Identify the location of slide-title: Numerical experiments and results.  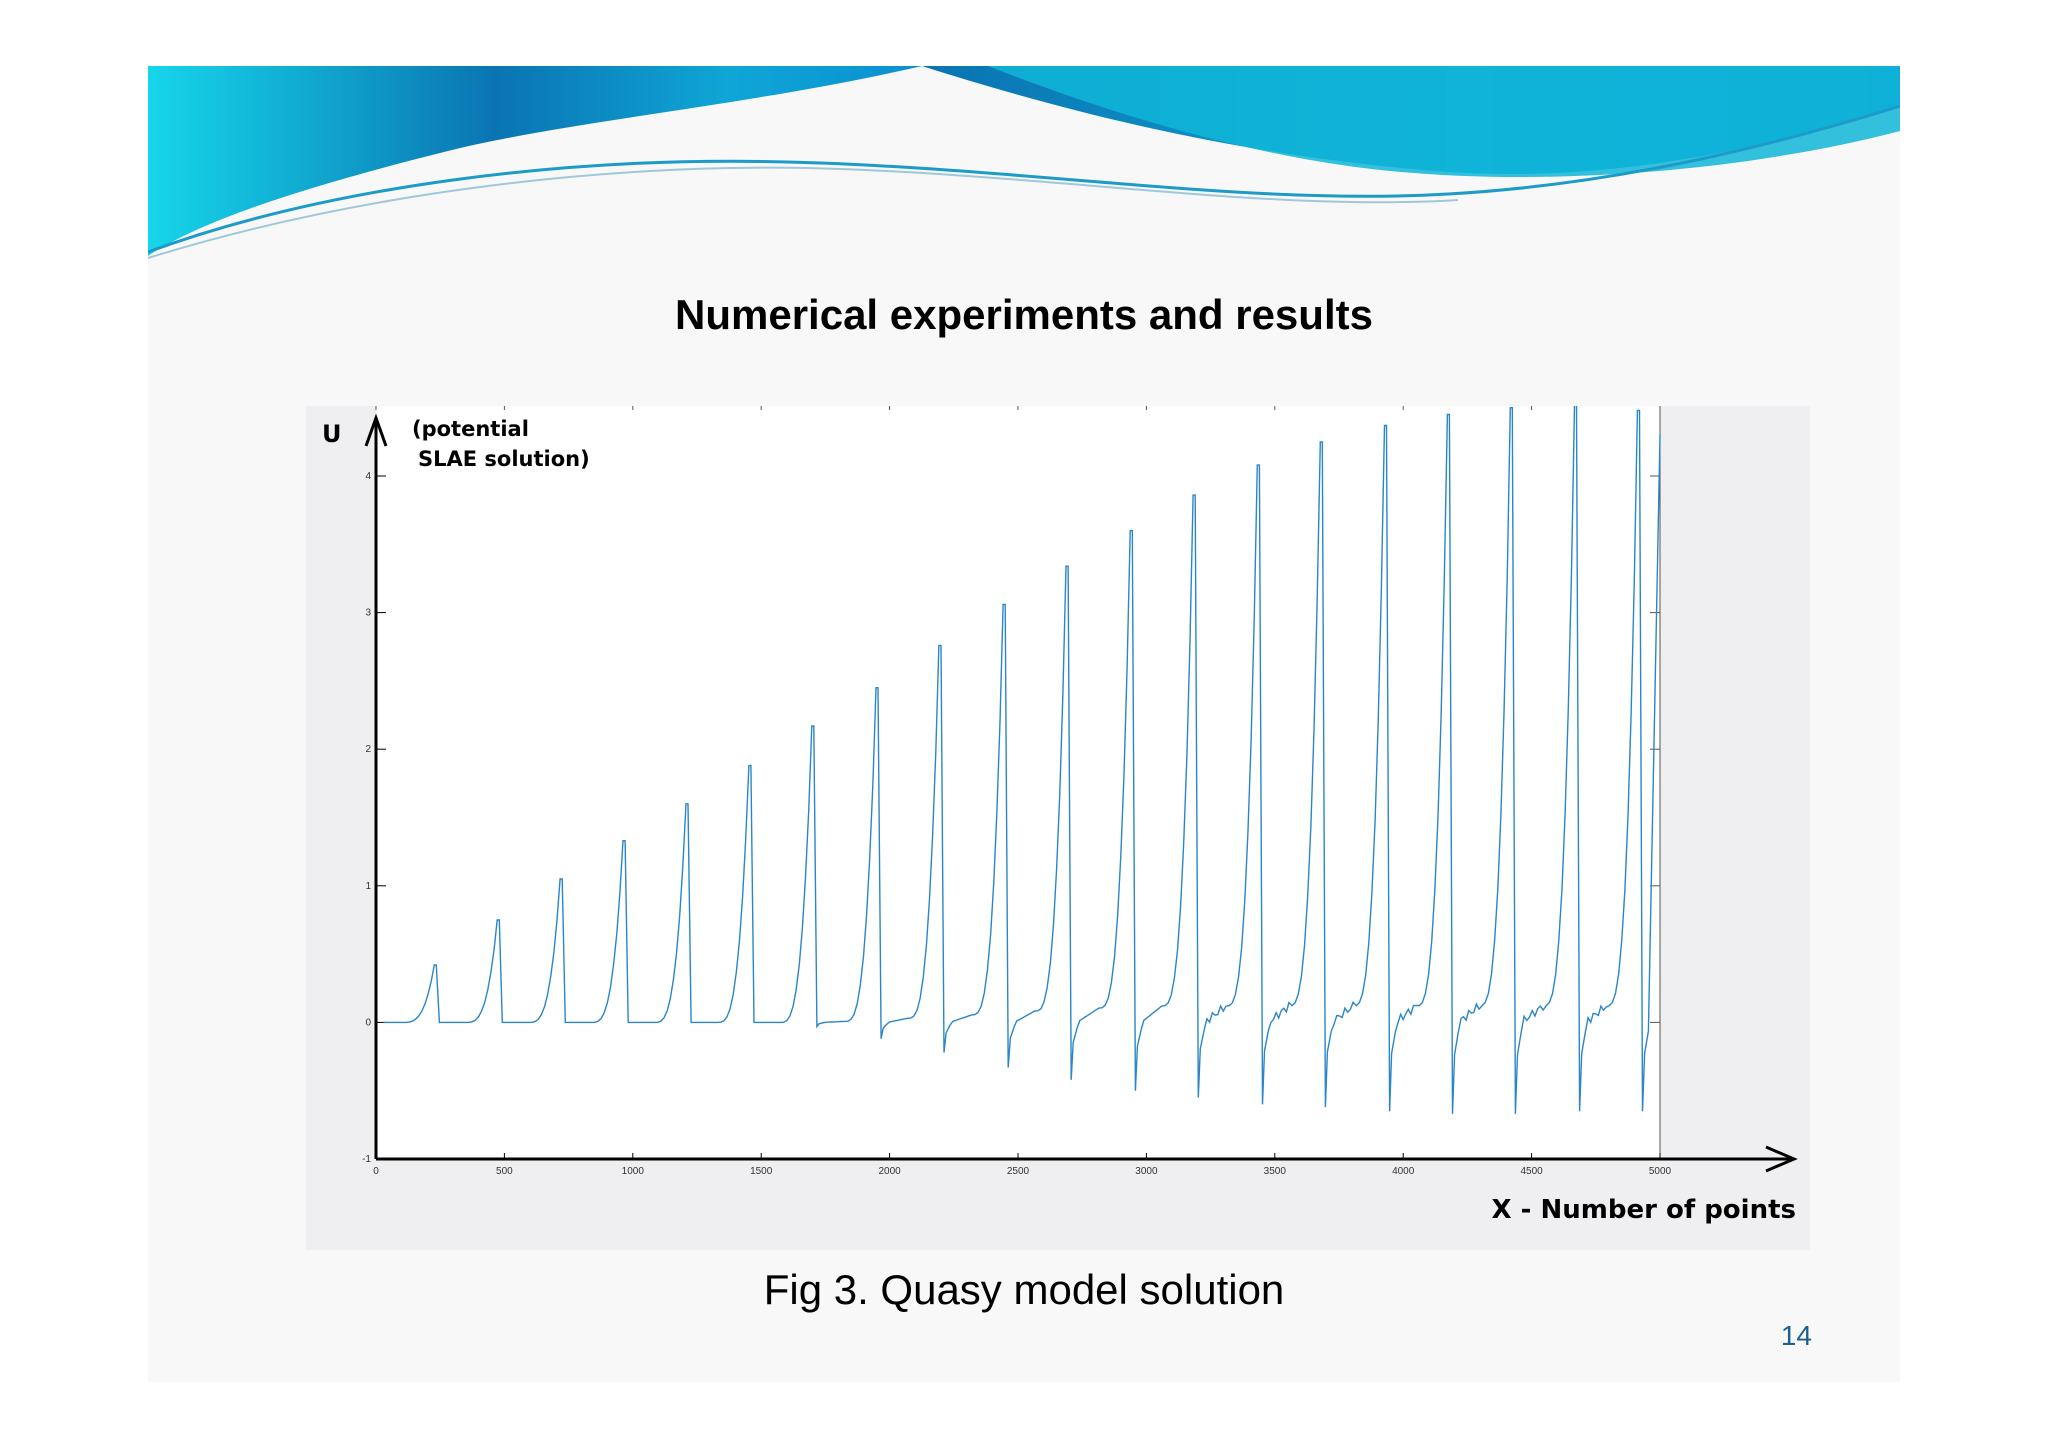
(1024, 314).